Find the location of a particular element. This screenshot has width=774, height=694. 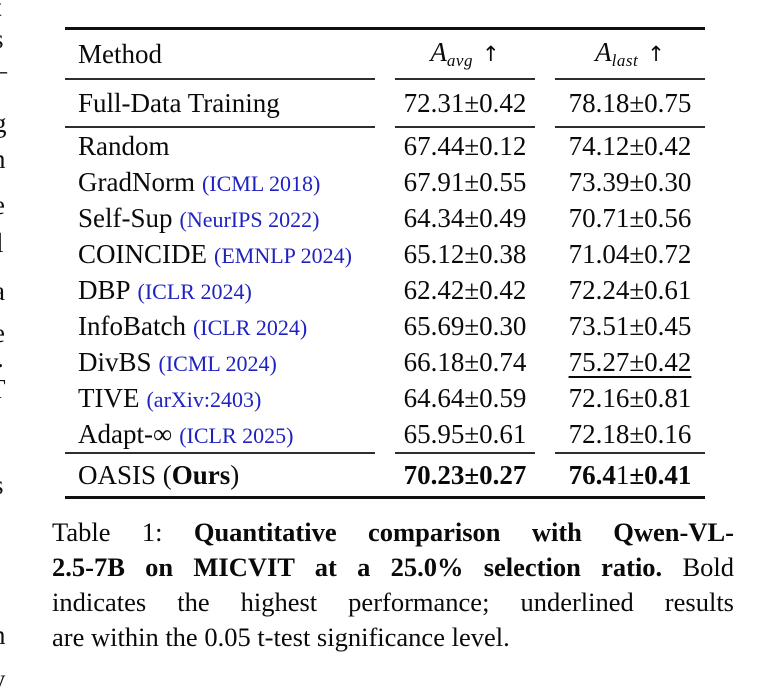

text-segment: OASIS ( is located at coordinates (125, 474).